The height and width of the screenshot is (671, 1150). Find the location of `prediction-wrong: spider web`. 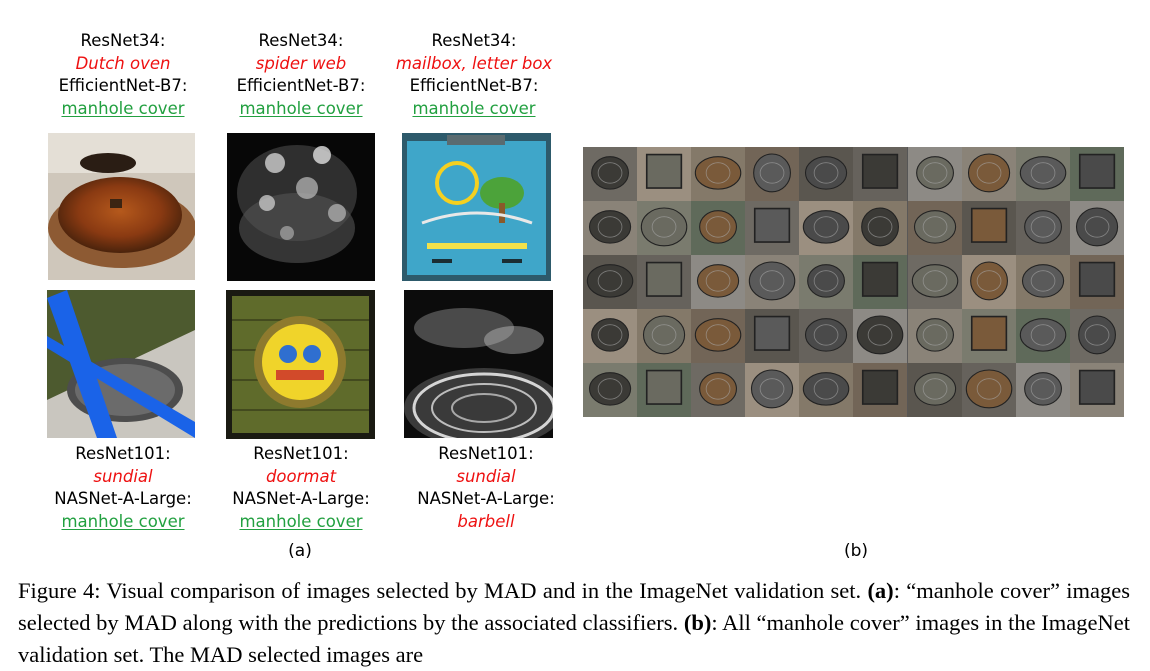

prediction-wrong: spider web is located at coordinates (301, 64).